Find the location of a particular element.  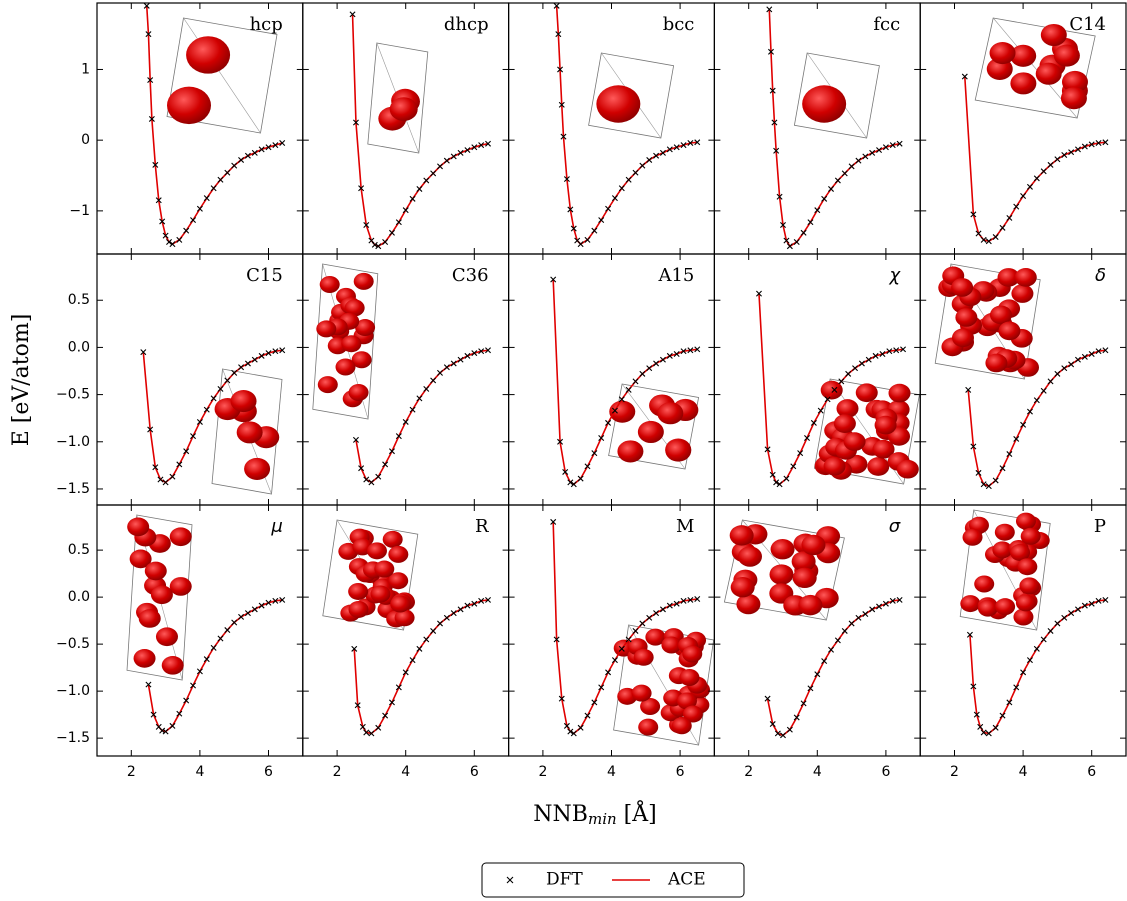

panel-title: P is located at coordinates (1100, 526).